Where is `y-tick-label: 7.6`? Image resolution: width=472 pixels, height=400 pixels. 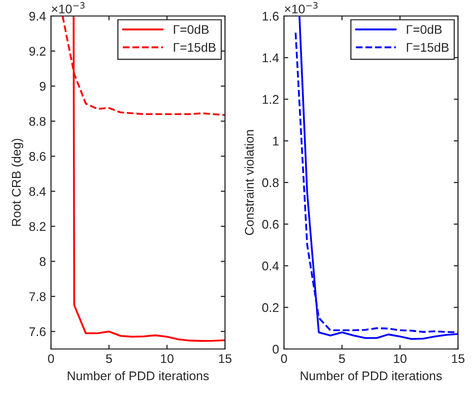
y-tick-label: 7.6 is located at coordinates (37, 331).